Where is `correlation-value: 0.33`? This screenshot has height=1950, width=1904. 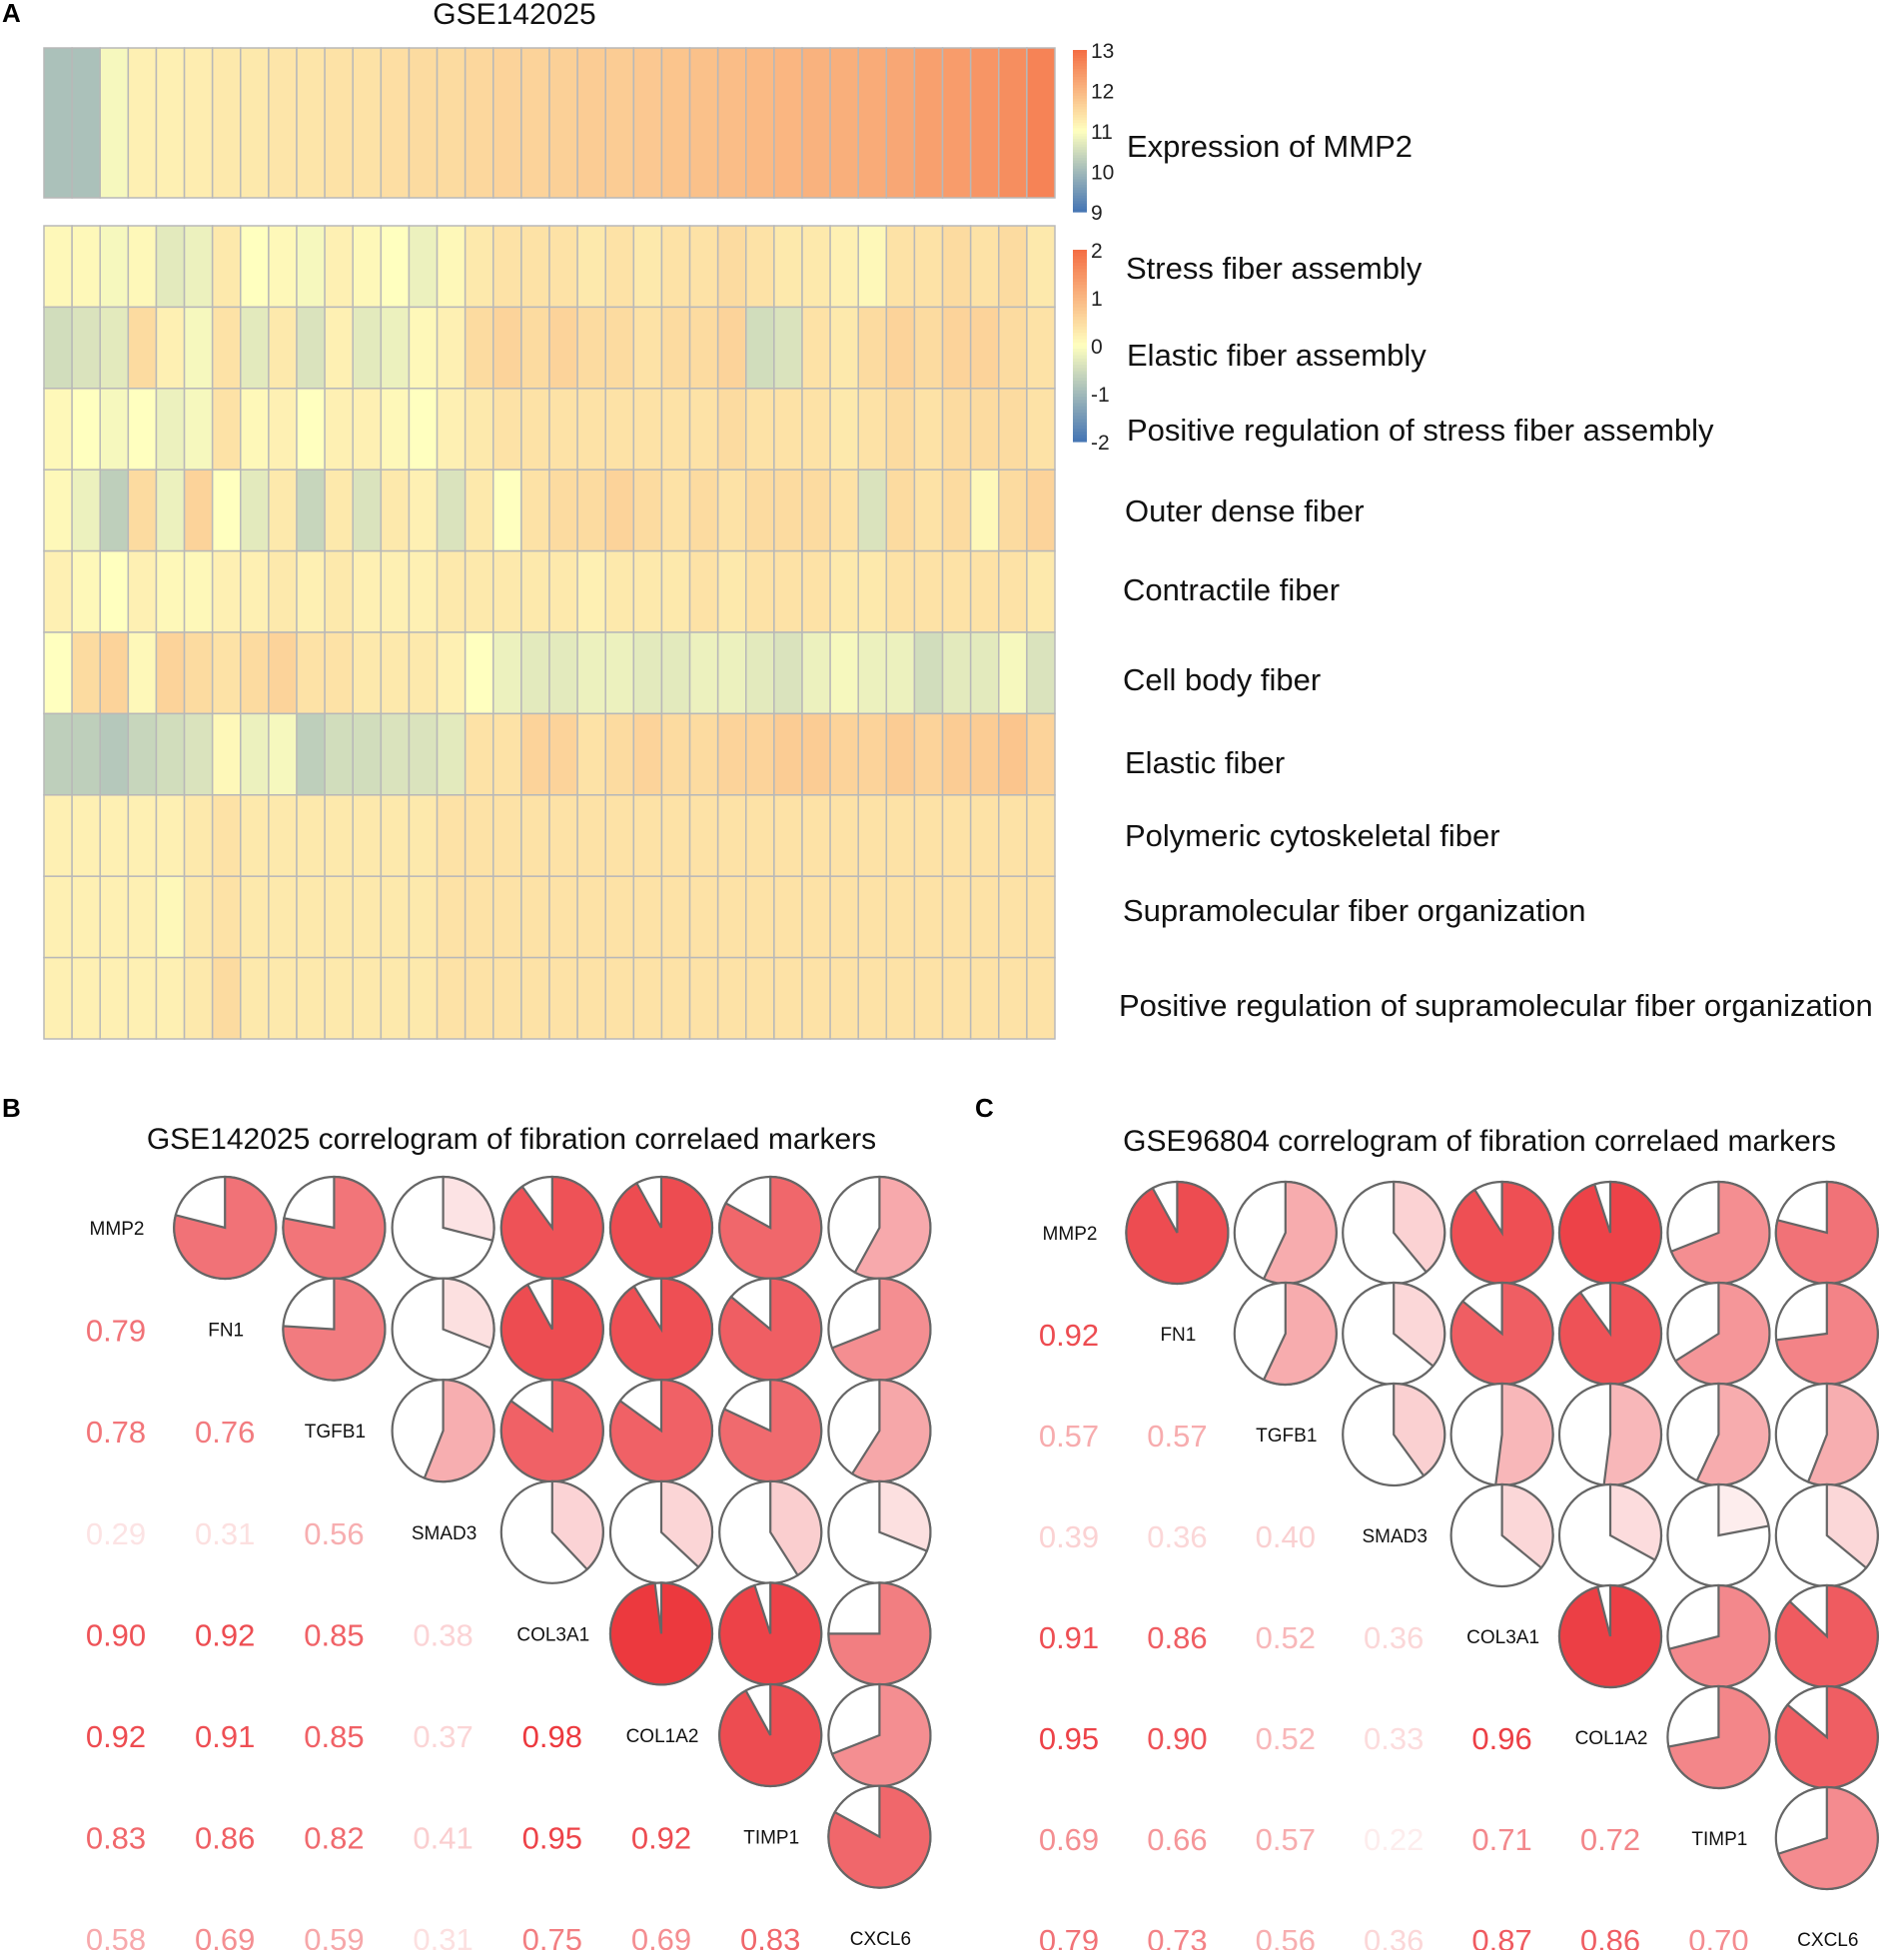 correlation-value: 0.33 is located at coordinates (1394, 1739).